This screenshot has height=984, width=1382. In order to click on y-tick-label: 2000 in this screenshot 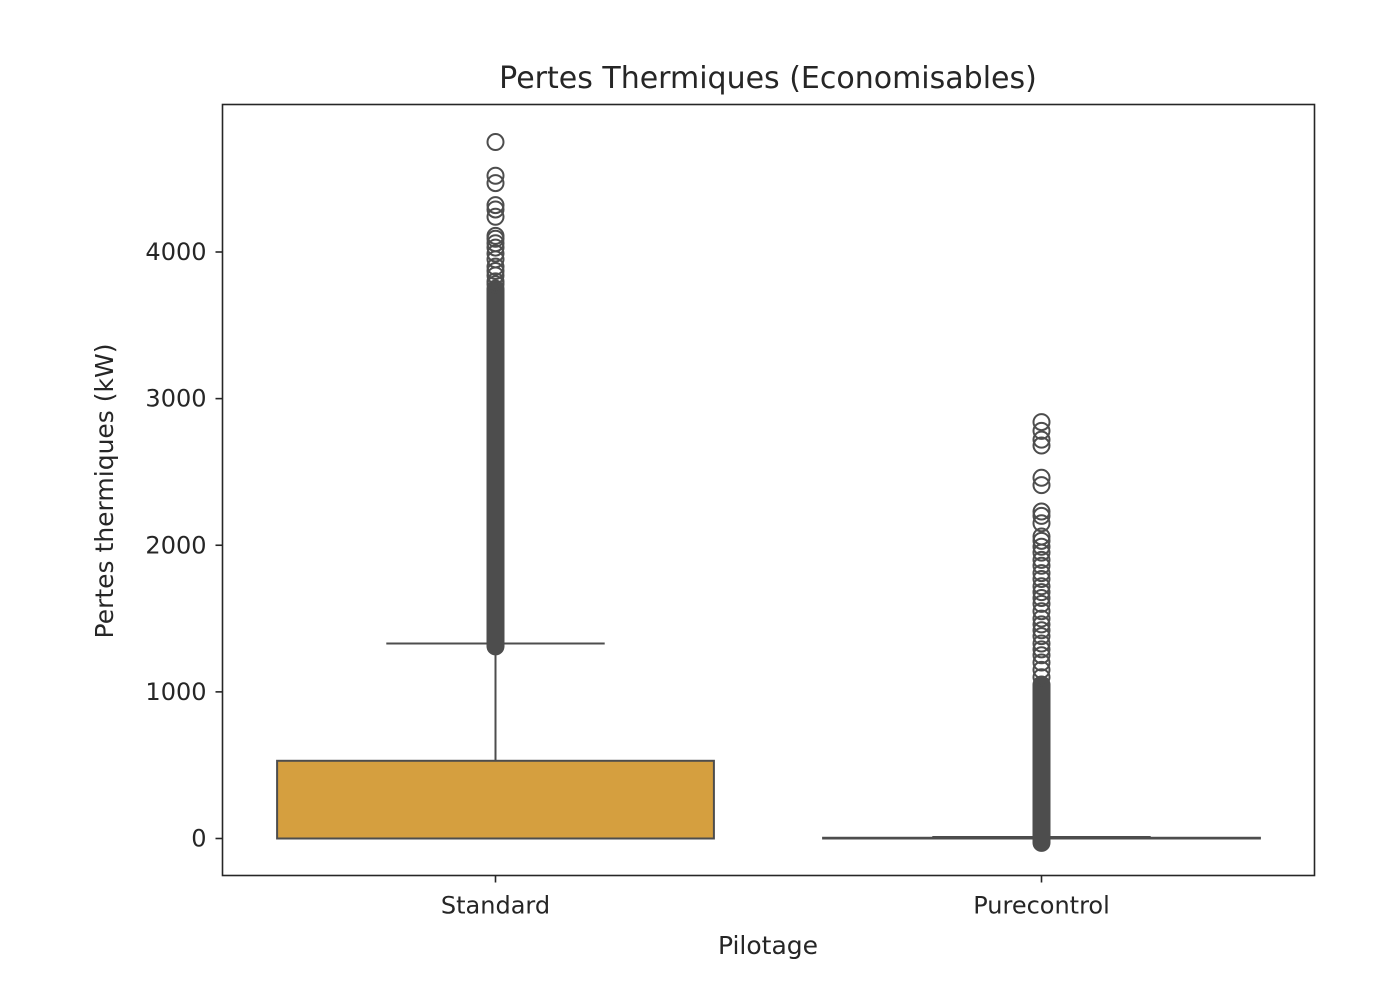, I will do `click(175, 545)`.